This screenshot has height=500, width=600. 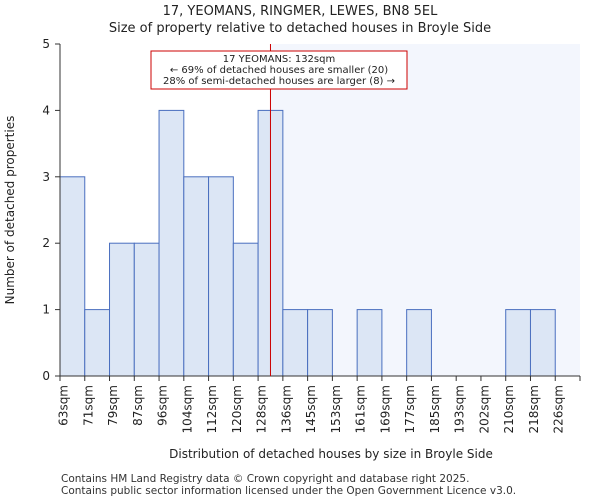 What do you see at coordinates (311, 409) in the screenshot?
I see `x-tick-label: 145sqm` at bounding box center [311, 409].